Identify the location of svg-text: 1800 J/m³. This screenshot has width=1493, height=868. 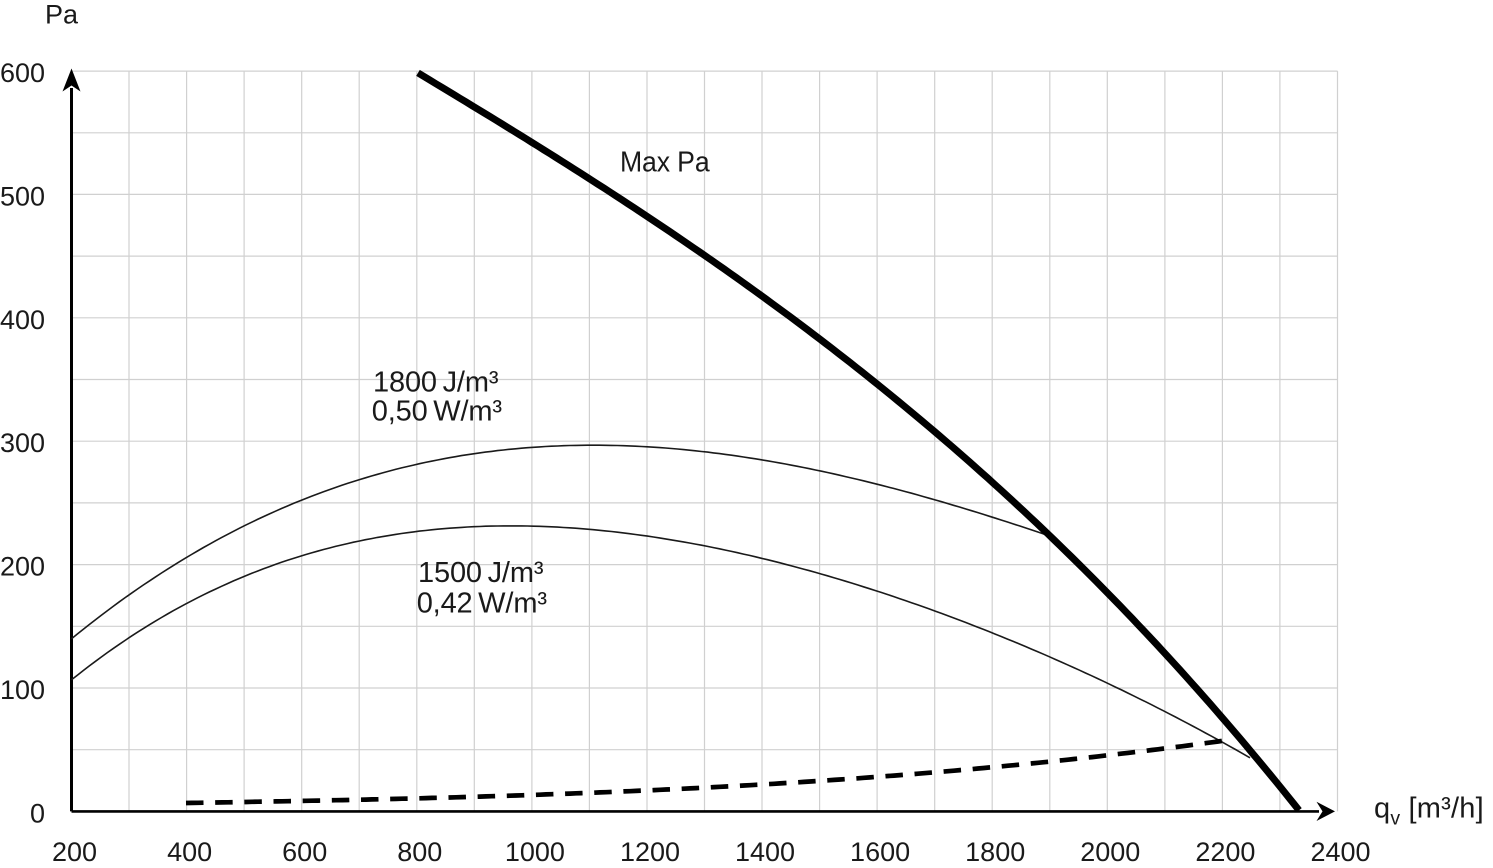
(436, 383).